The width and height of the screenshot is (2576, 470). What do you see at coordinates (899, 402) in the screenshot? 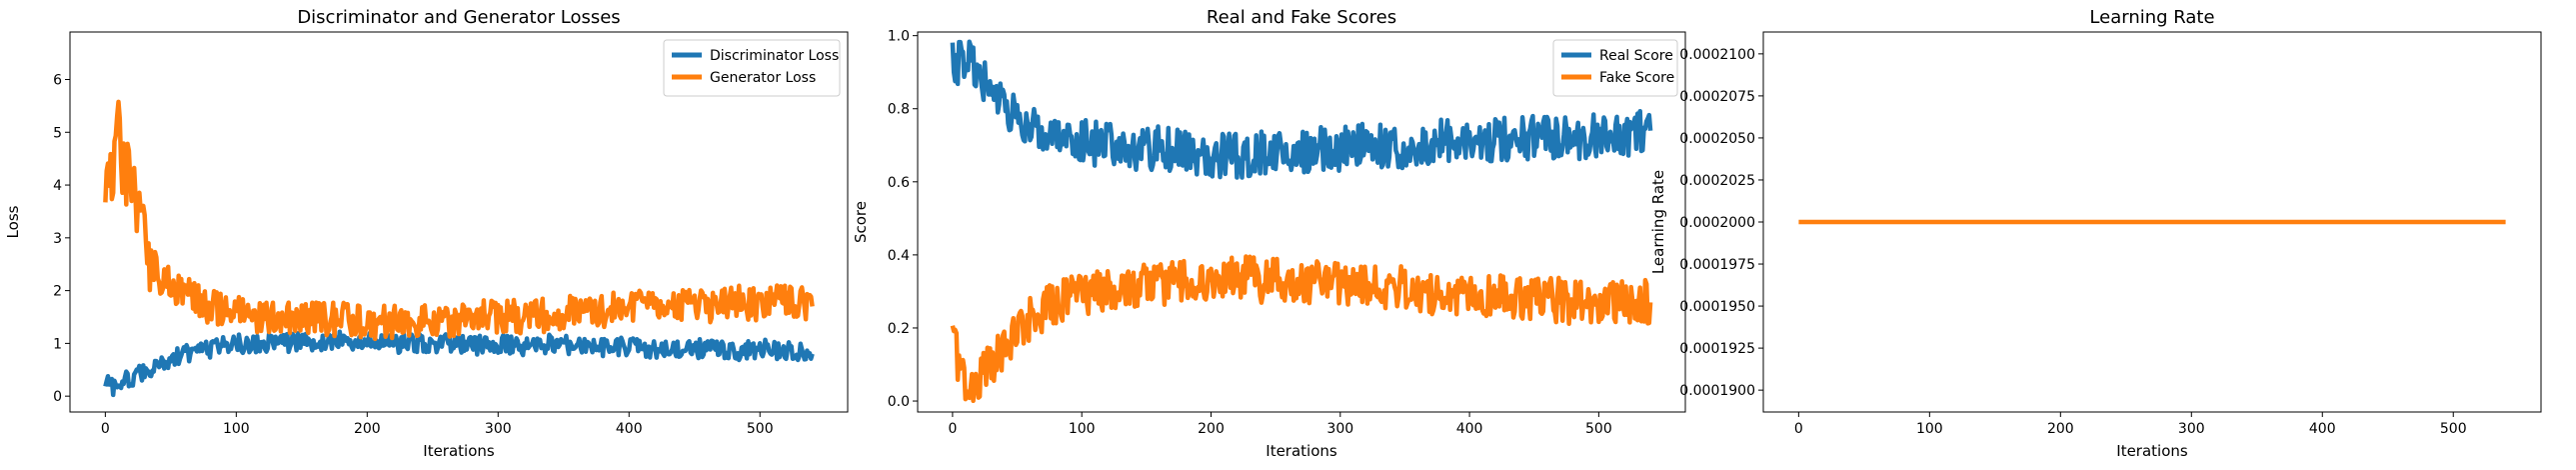
I see `scores-y-tick-label: 0.0` at bounding box center [899, 402].